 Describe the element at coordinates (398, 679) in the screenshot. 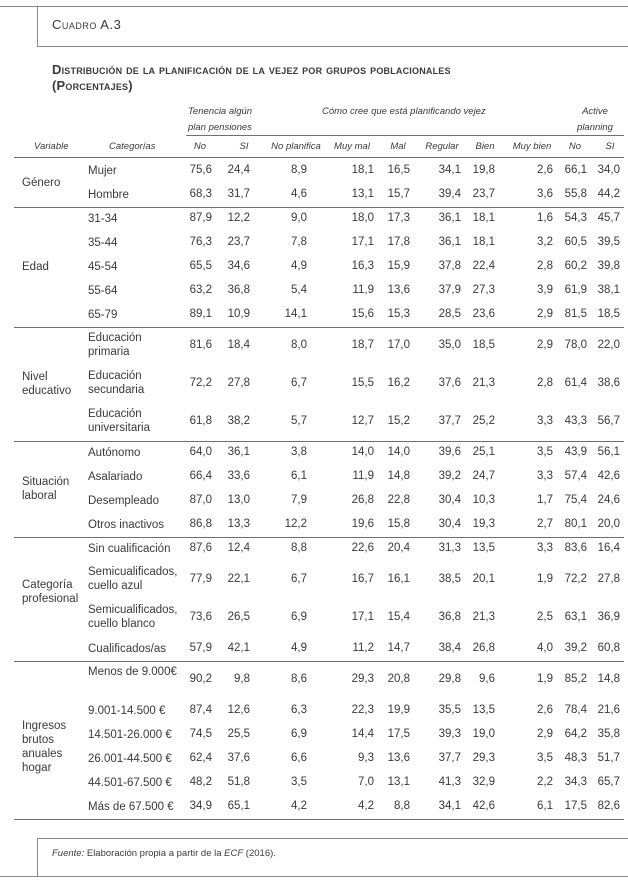

I see `value-cell: 20,8` at that location.